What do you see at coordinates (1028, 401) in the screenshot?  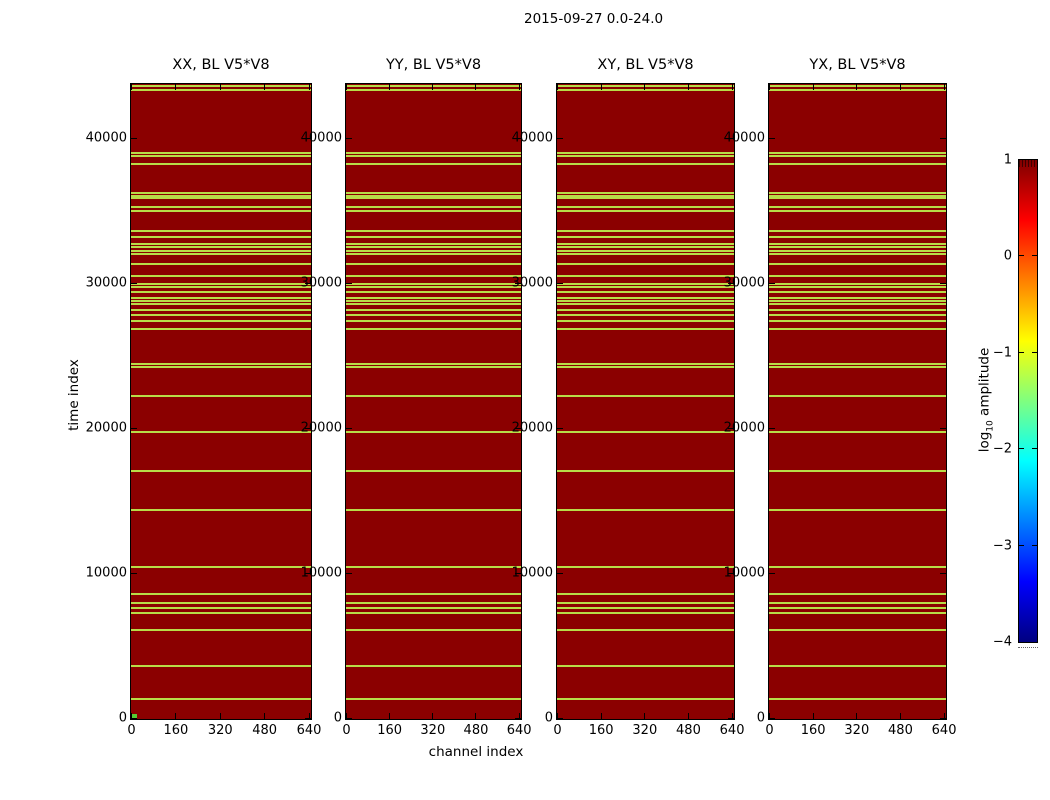 I see `colorbar` at bounding box center [1028, 401].